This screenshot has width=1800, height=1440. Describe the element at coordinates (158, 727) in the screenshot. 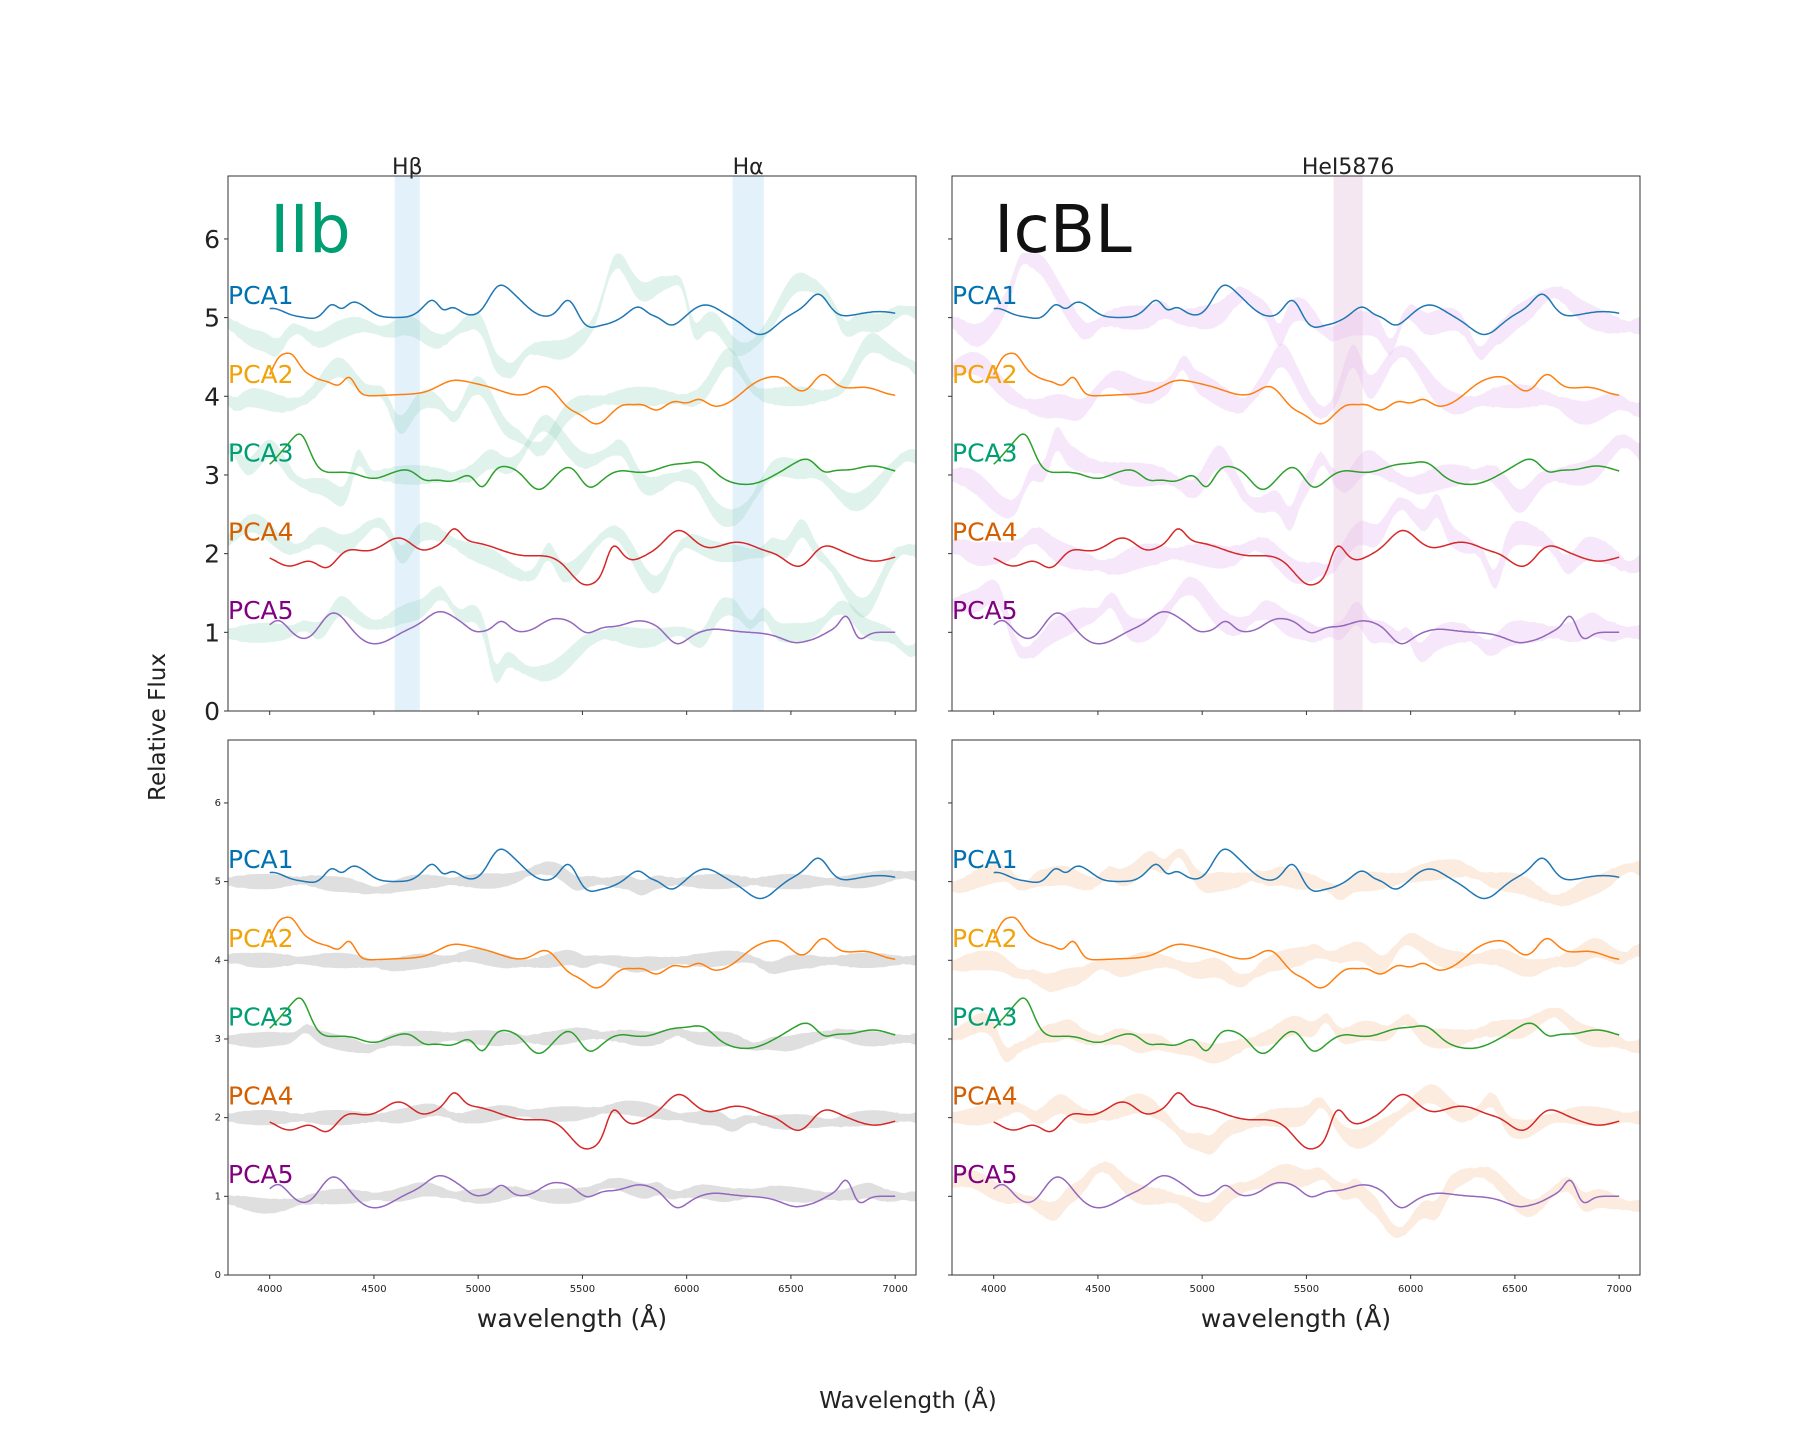

I see `figure-ylabel: Relative Flux` at that location.